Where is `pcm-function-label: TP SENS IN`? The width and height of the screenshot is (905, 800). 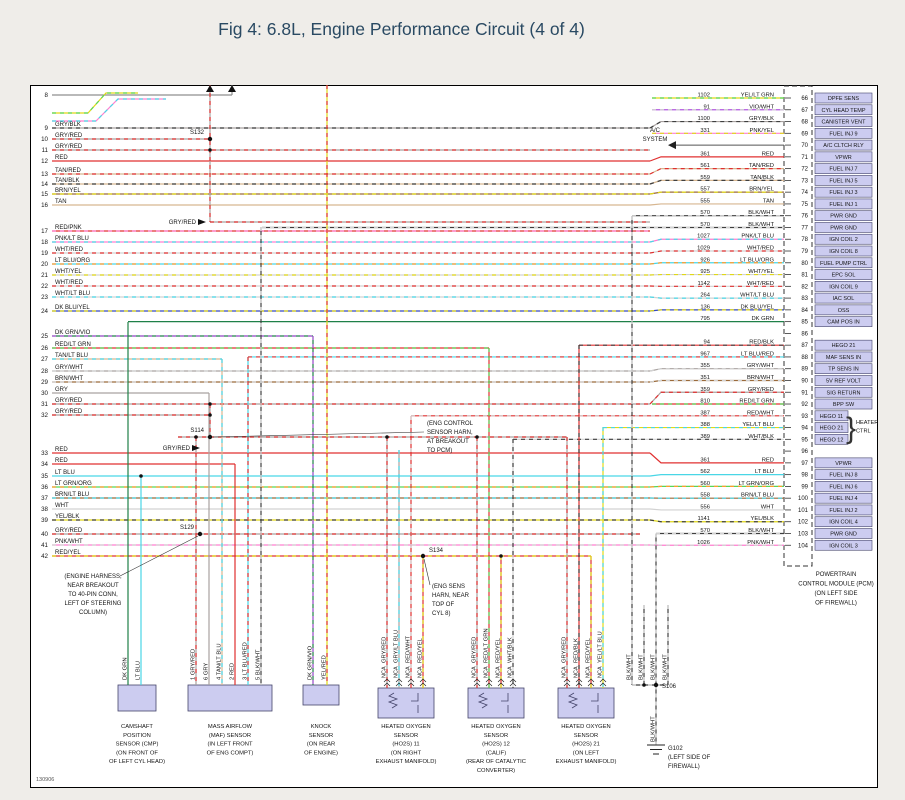
pcm-function-label: TP SENS IN is located at coordinates (843, 370).